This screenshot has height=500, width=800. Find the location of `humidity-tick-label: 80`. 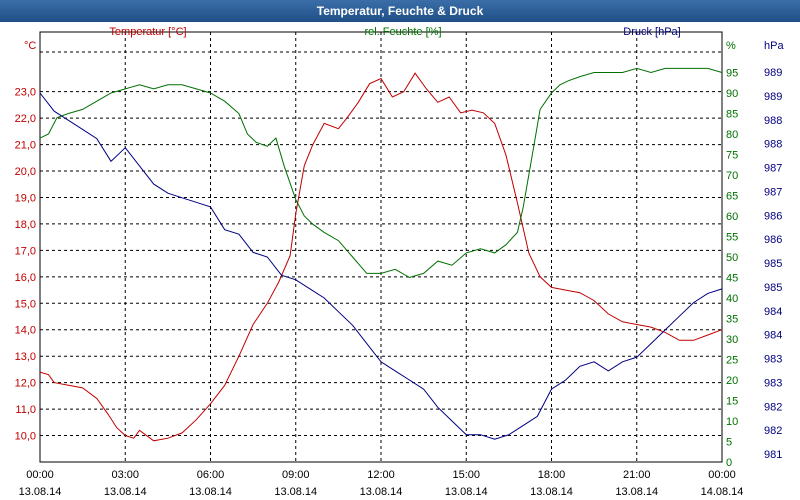

humidity-tick-label: 80 is located at coordinates (732, 135).